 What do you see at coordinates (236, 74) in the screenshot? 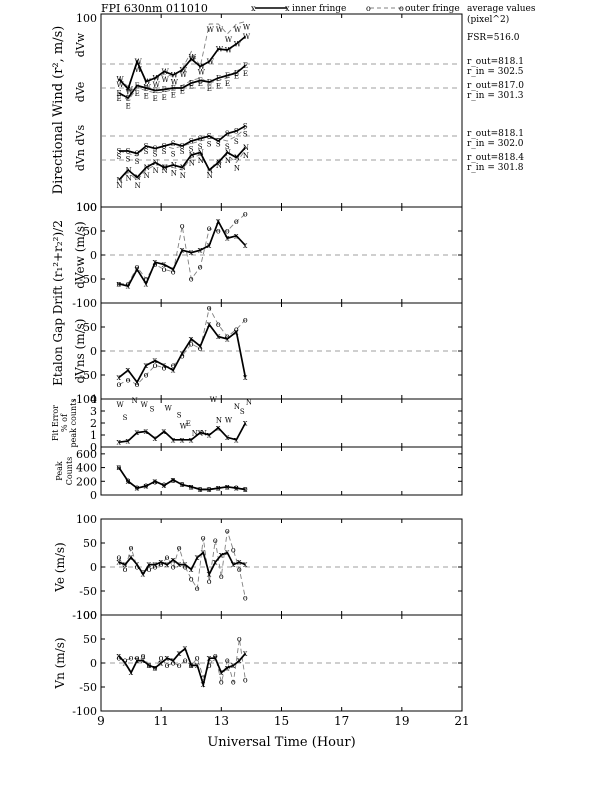
I see `point-dVe-13: E` at bounding box center [236, 74].